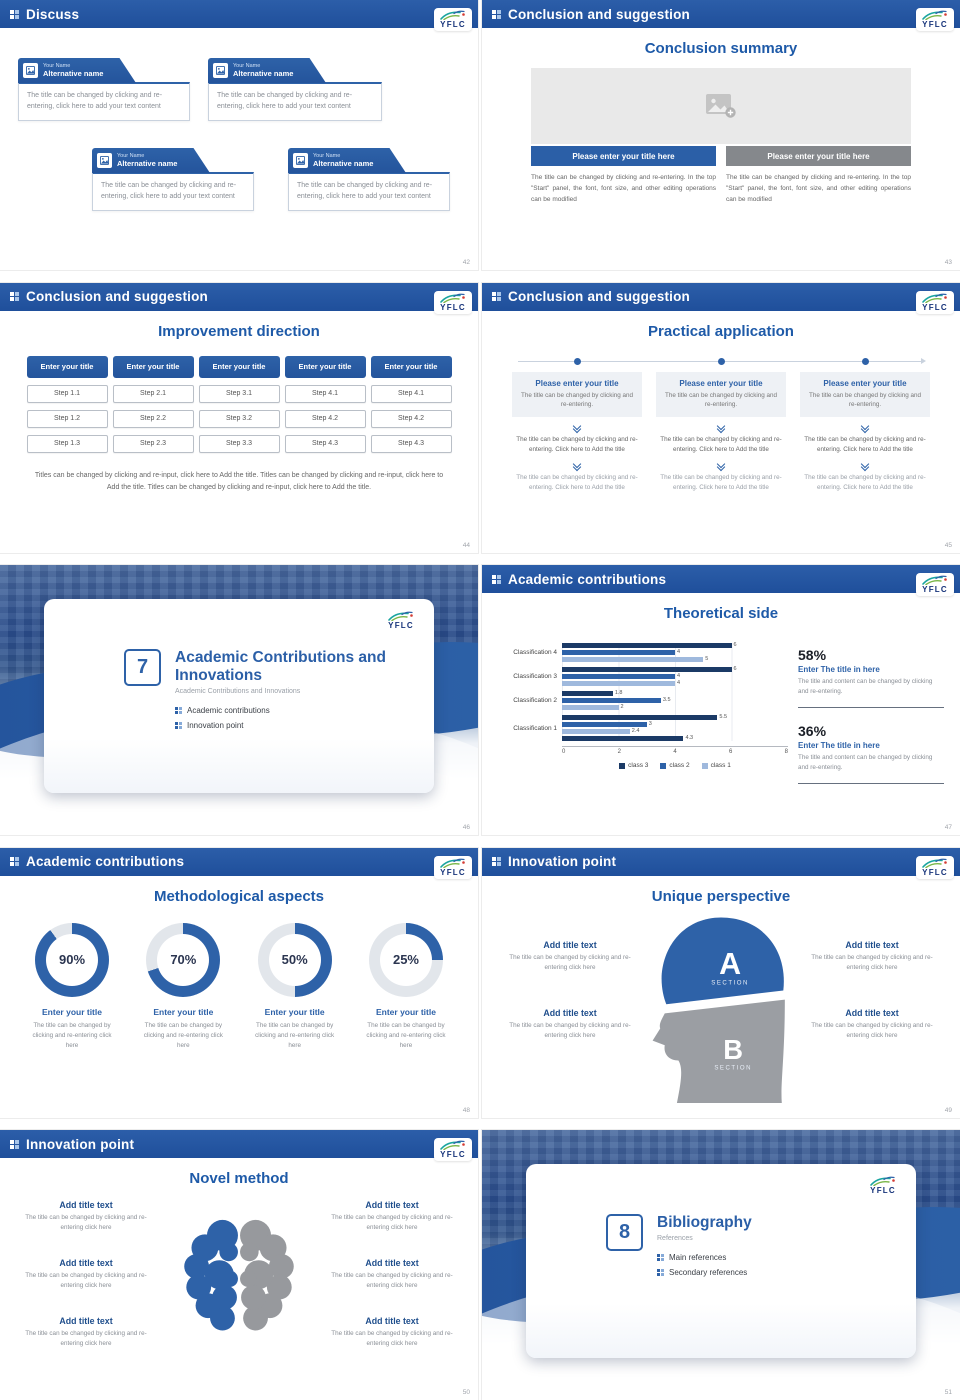  I want to click on step-box: Step 3.1, so click(239, 393).